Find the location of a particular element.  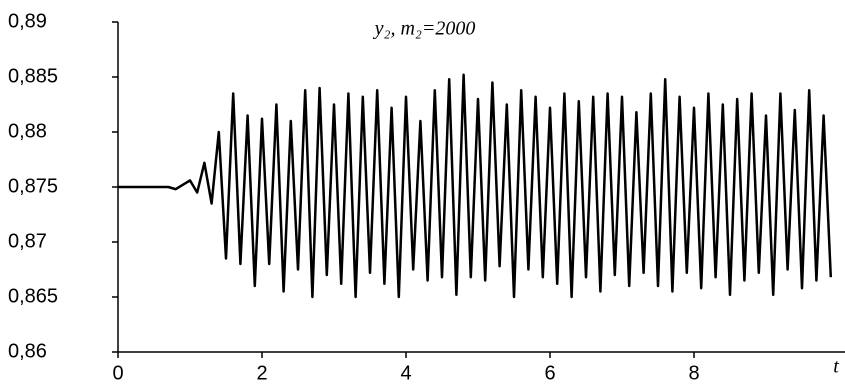

x-tick-label: 6 is located at coordinates (549, 373).